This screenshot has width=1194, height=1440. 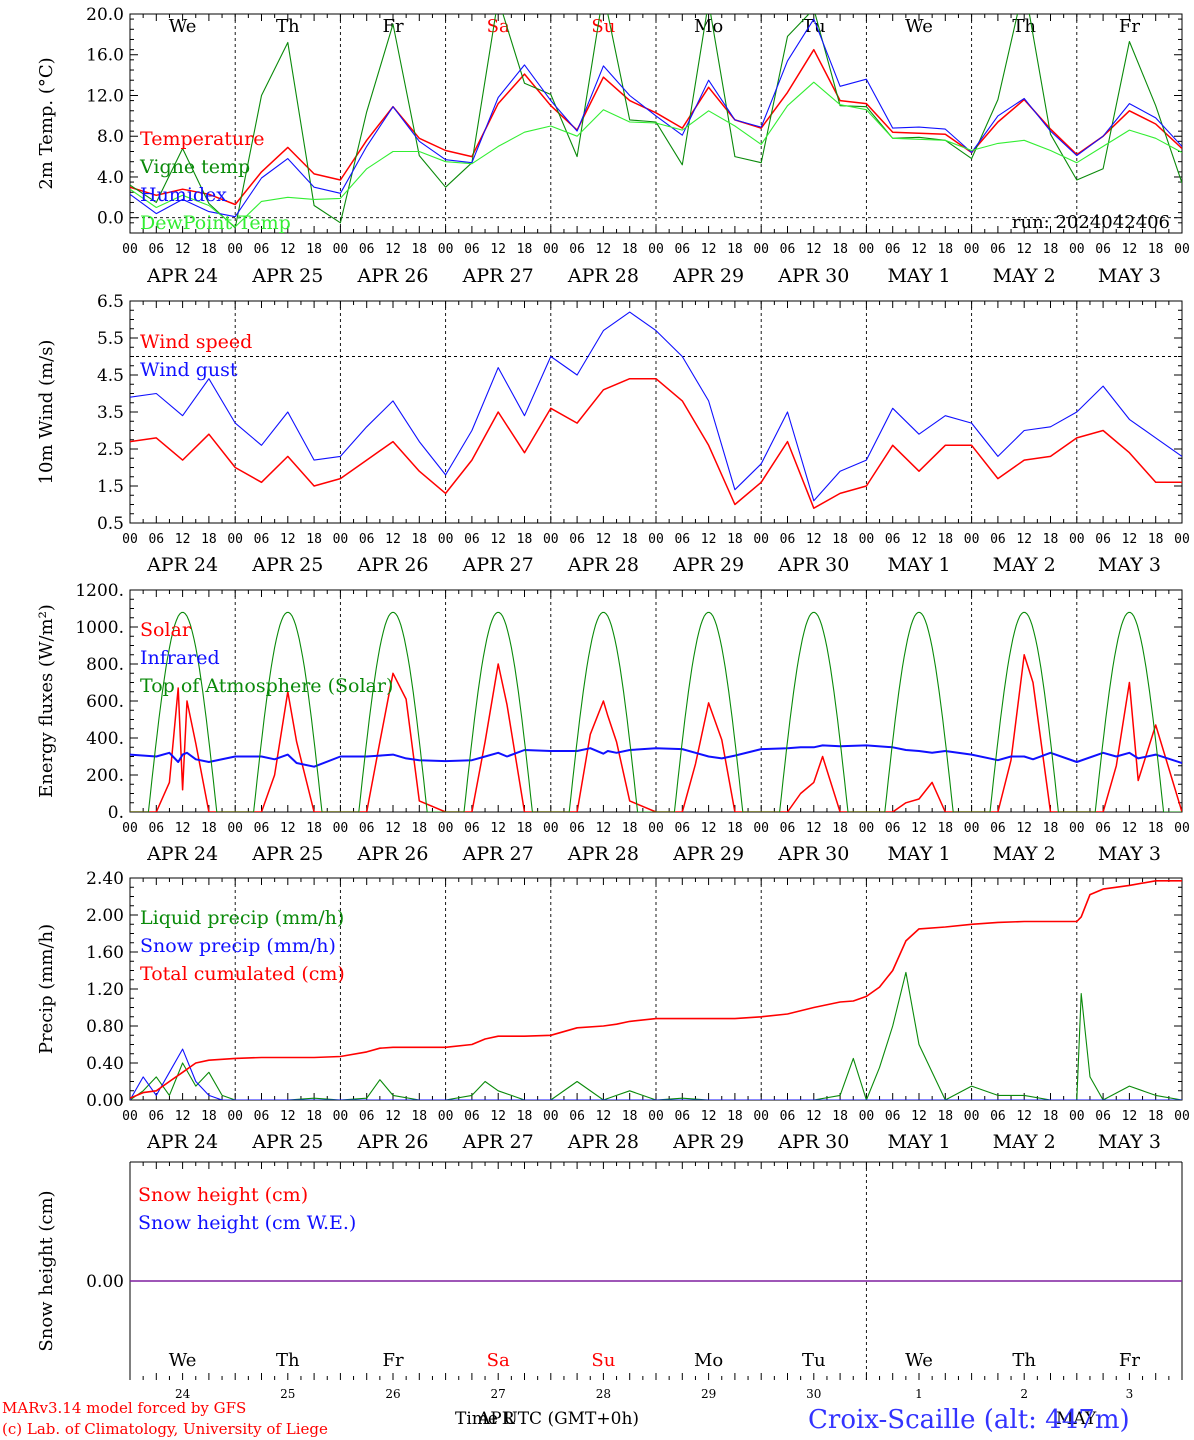 What do you see at coordinates (708, 1360) in the screenshot?
I see `weekday-label: Mo` at bounding box center [708, 1360].